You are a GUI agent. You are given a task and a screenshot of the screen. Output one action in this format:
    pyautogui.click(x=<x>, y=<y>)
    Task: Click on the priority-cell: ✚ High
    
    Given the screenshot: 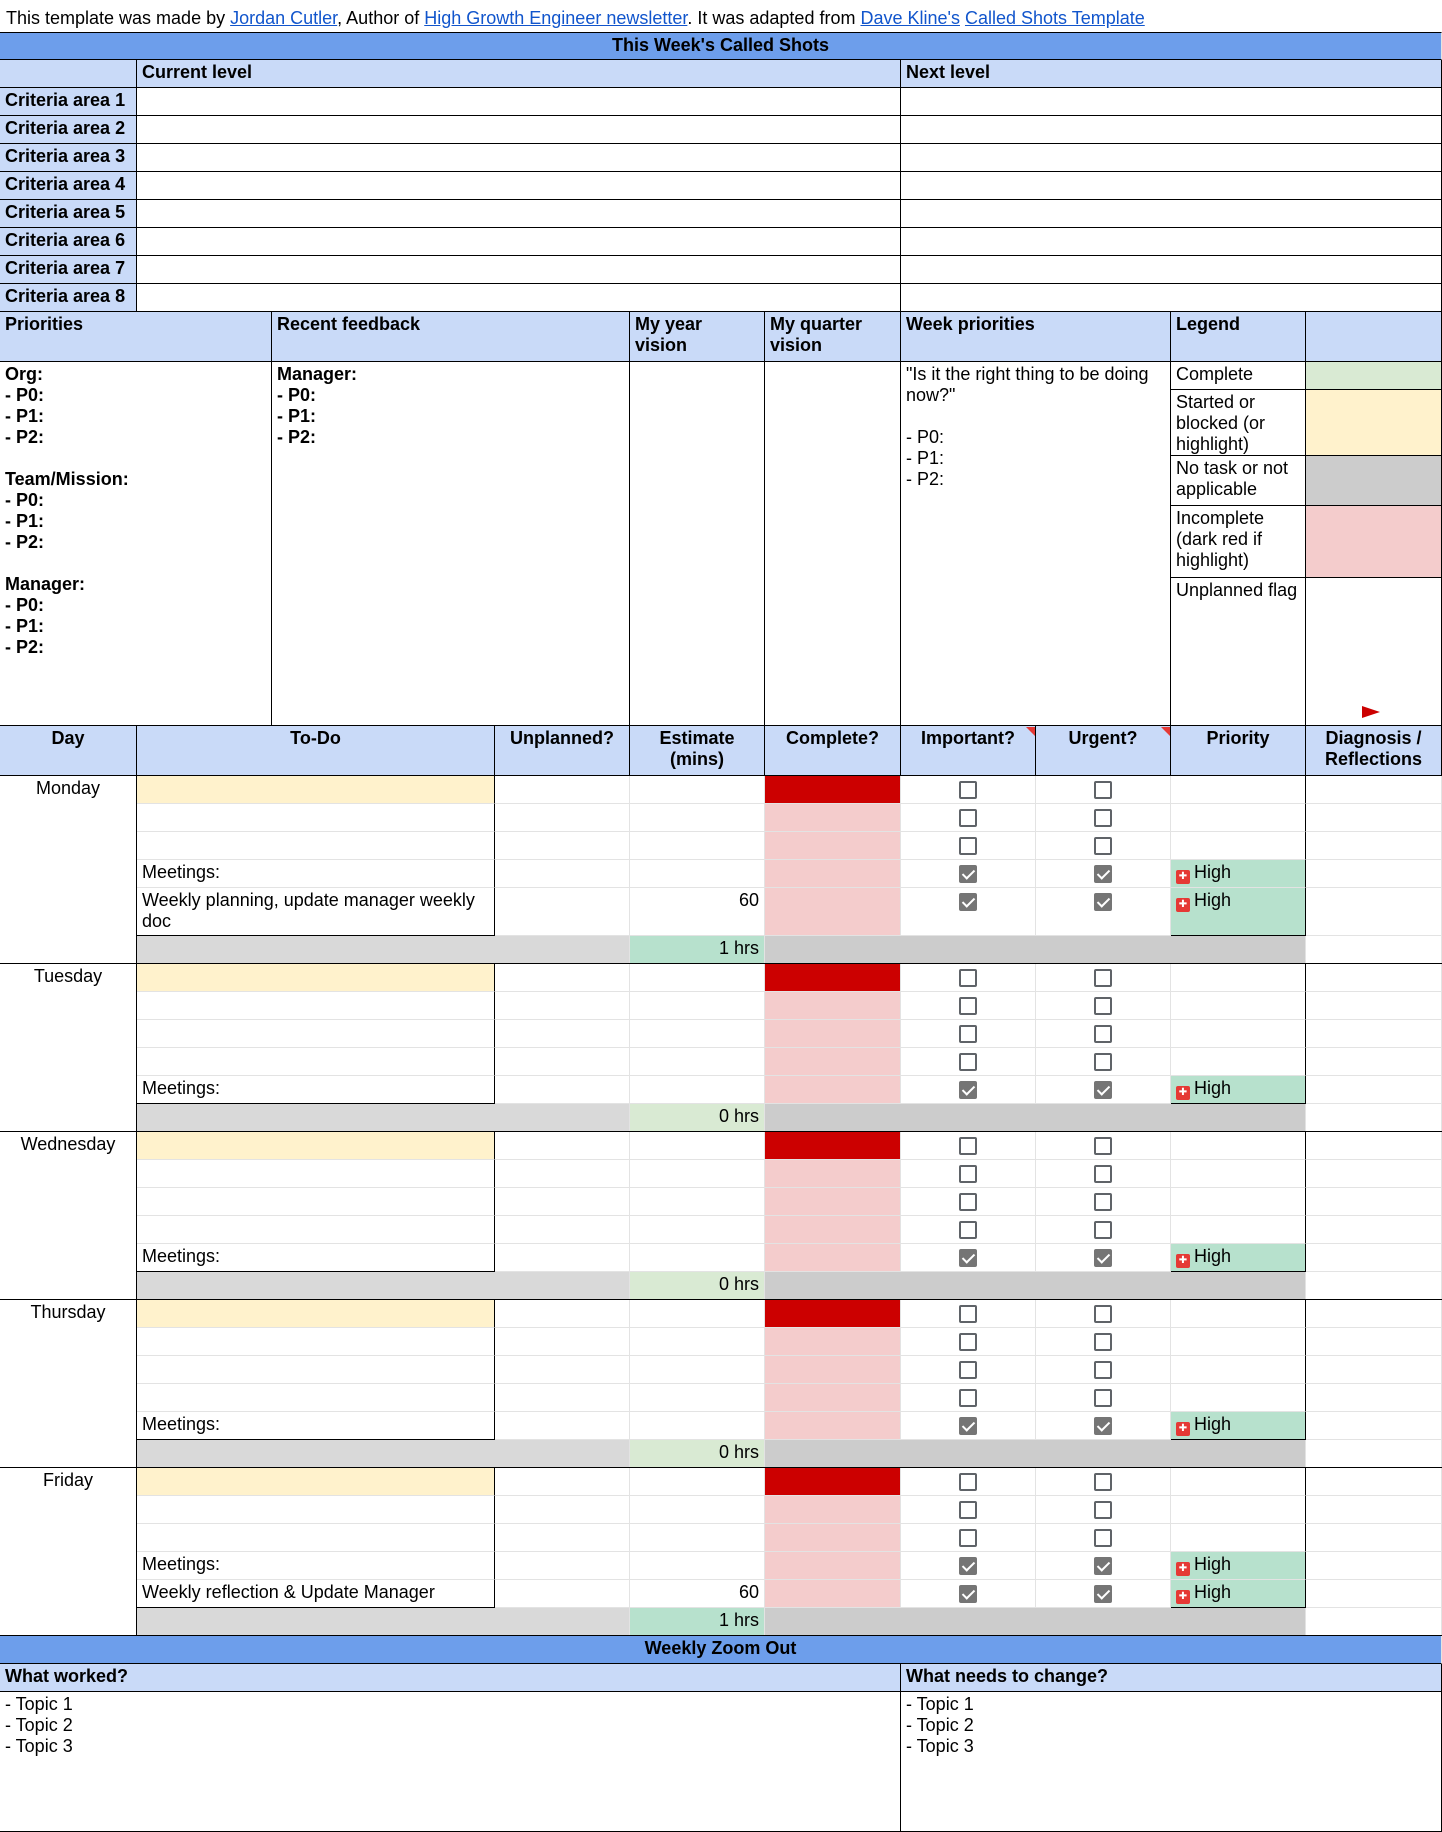 What is the action you would take?
    pyautogui.click(x=1238, y=1594)
    